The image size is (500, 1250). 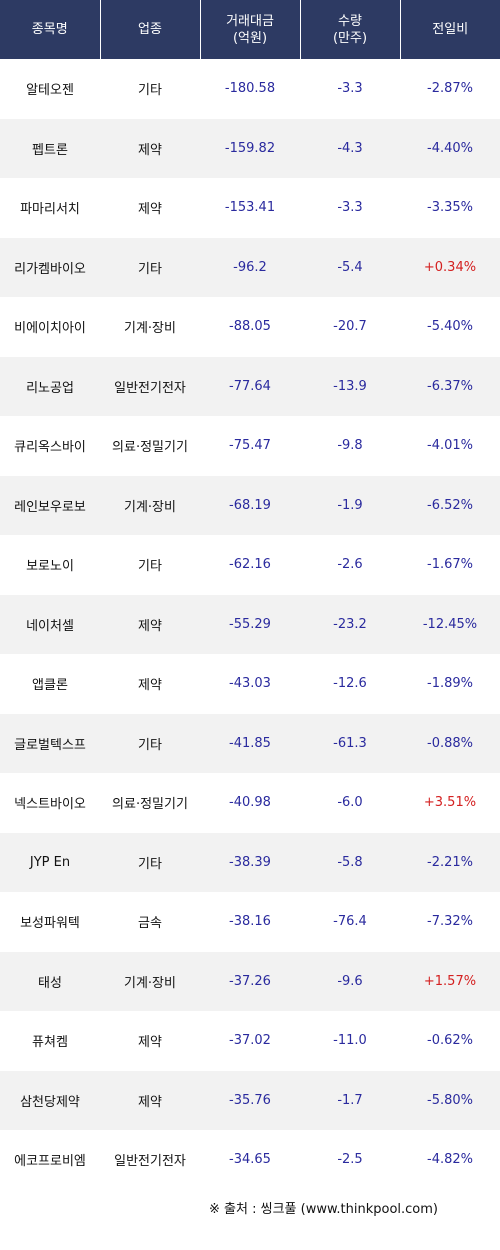 I want to click on amount-cell: -96.2, so click(x=250, y=267).